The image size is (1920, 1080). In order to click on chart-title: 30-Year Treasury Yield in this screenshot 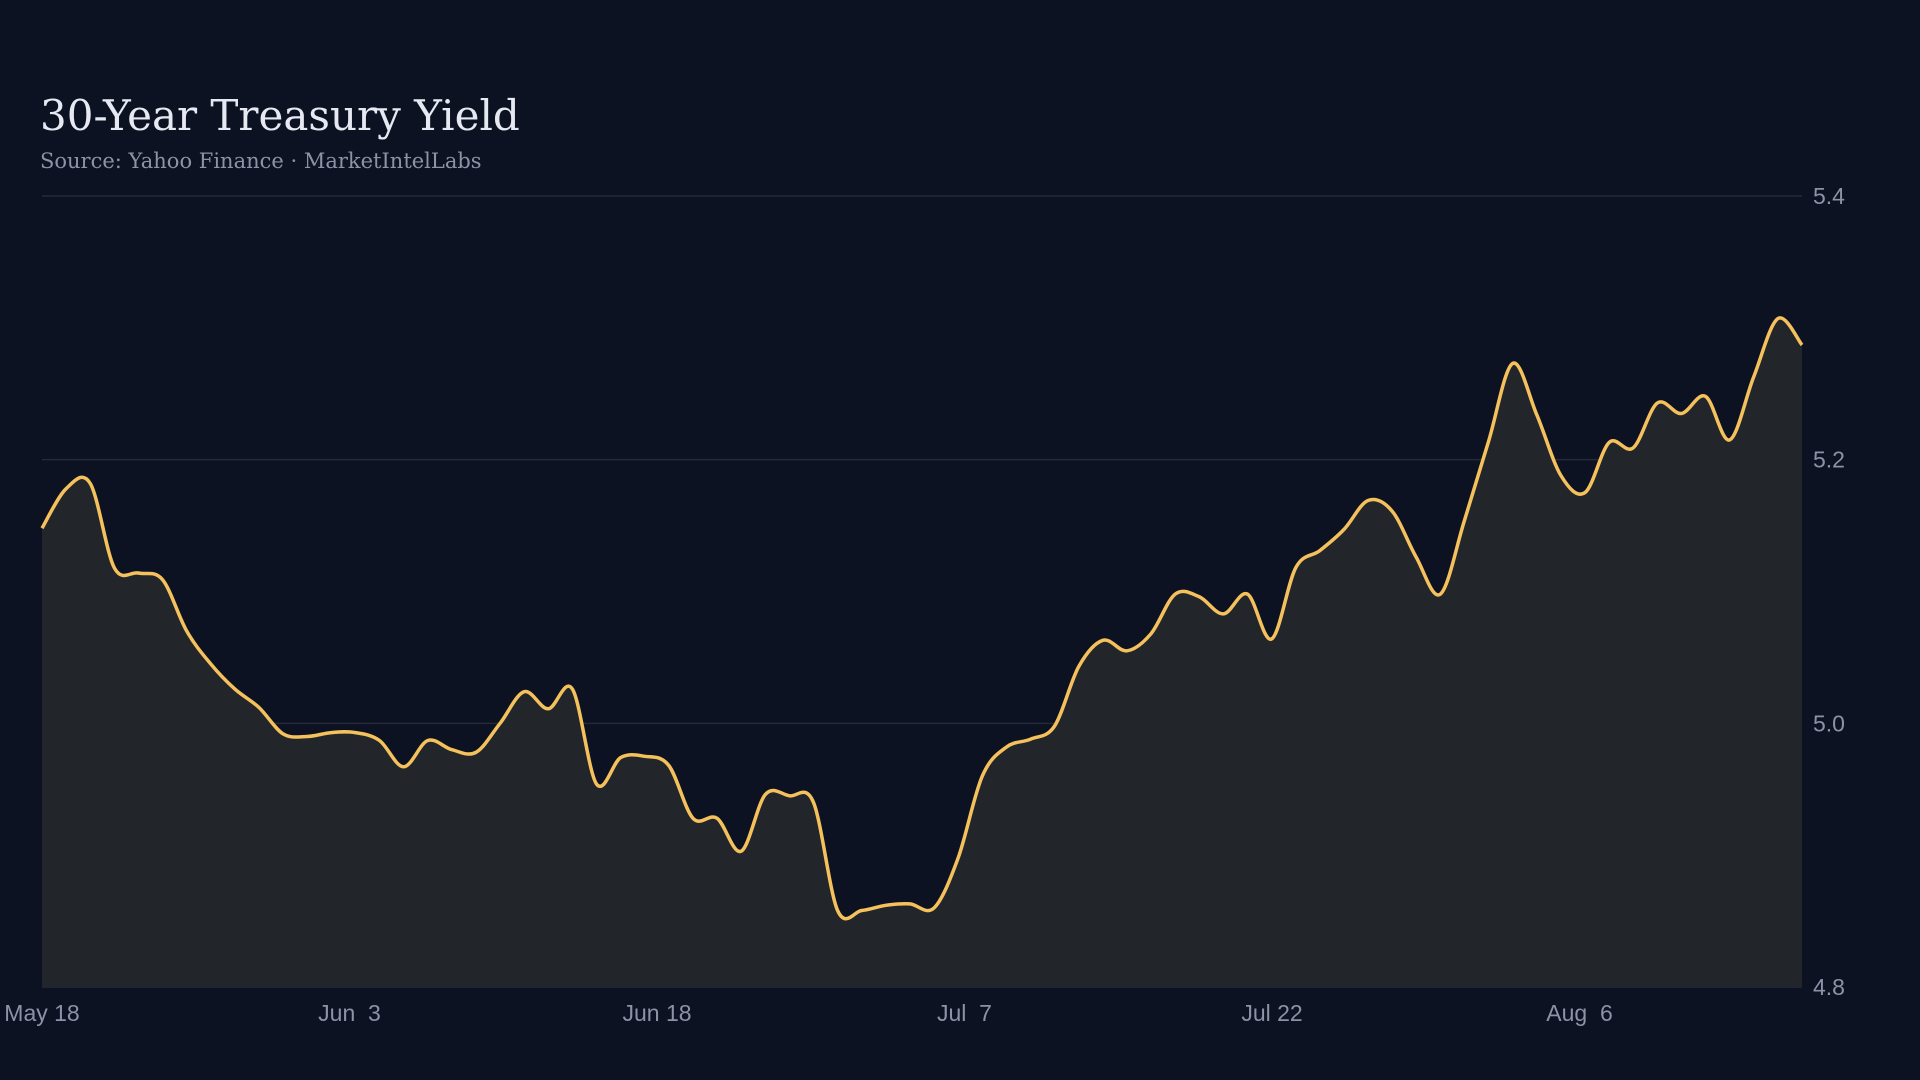, I will do `click(280, 115)`.